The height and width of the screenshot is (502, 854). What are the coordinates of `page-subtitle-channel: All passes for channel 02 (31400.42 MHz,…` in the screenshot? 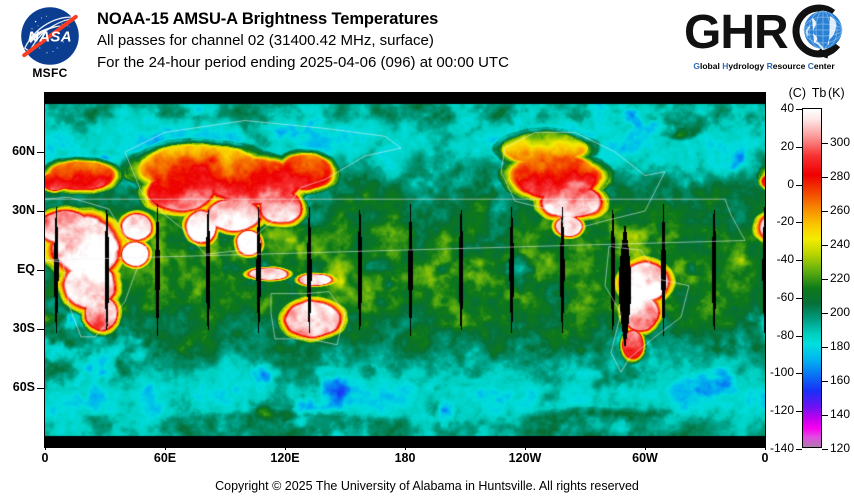 It's located at (265, 40).